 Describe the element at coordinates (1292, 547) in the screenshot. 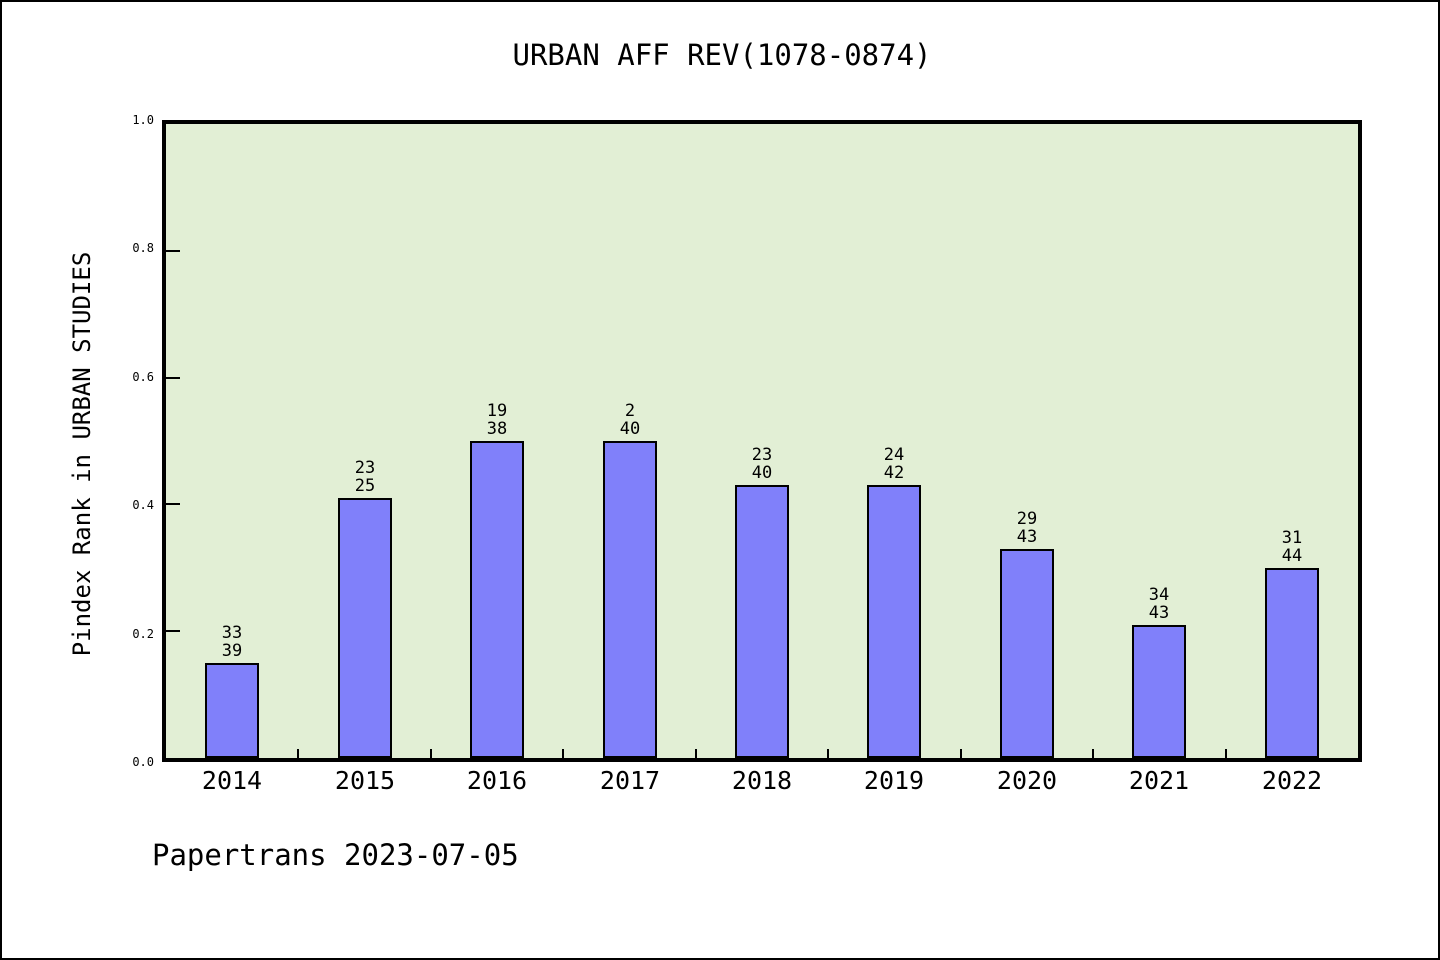

I see `bar-value-label: 31 44` at that location.